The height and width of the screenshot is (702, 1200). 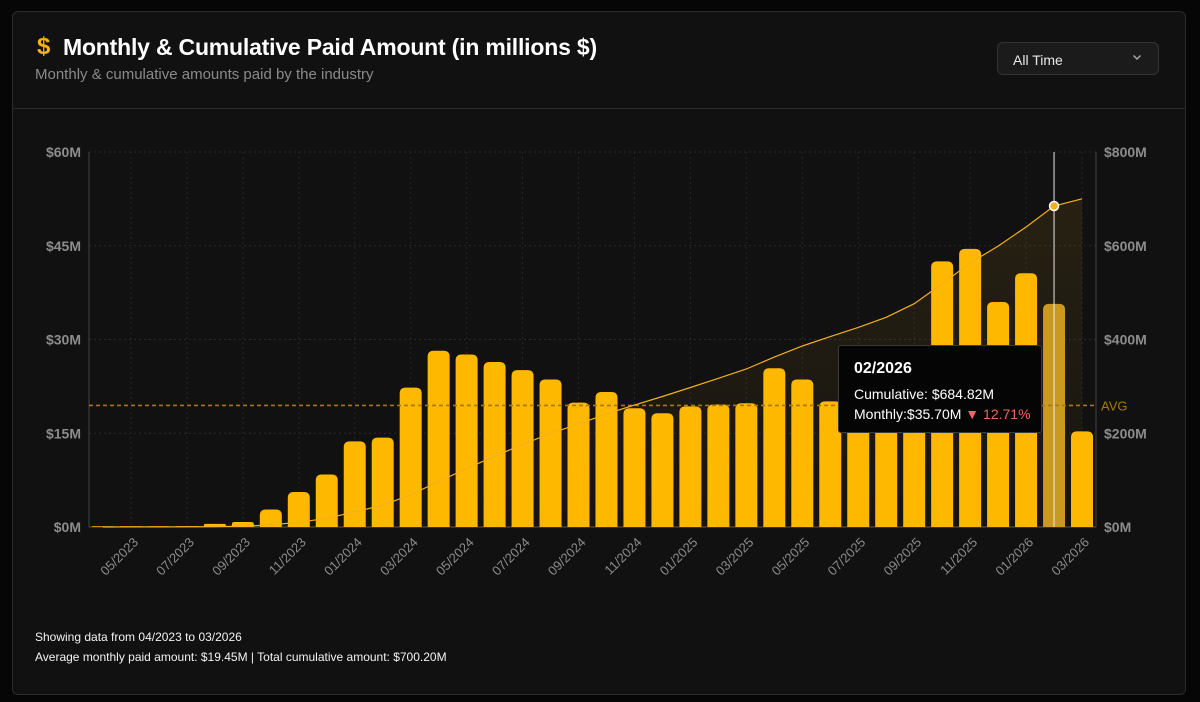 What do you see at coordinates (622, 556) in the screenshot?
I see `x-tick-label: 11/2024` at bounding box center [622, 556].